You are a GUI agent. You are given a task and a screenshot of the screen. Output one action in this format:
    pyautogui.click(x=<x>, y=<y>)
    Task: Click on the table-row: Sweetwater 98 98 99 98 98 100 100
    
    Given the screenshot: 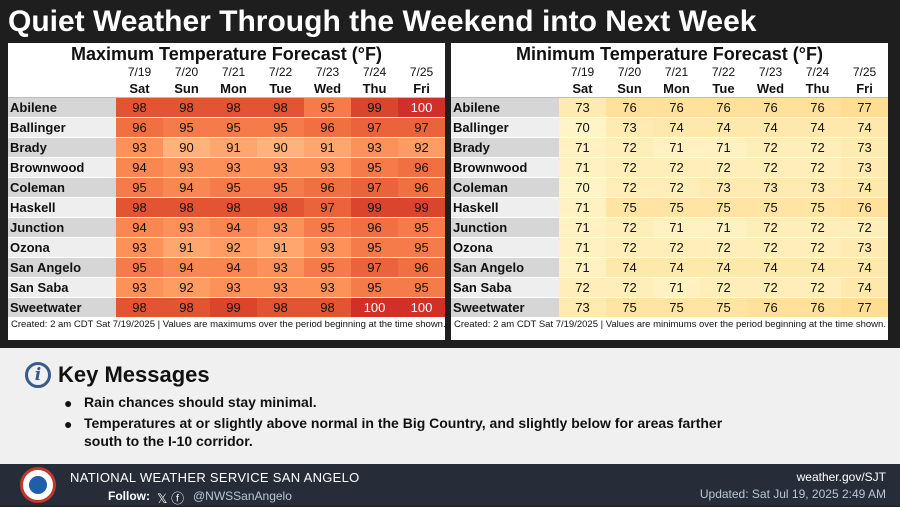 What is the action you would take?
    pyautogui.click(x=226, y=307)
    